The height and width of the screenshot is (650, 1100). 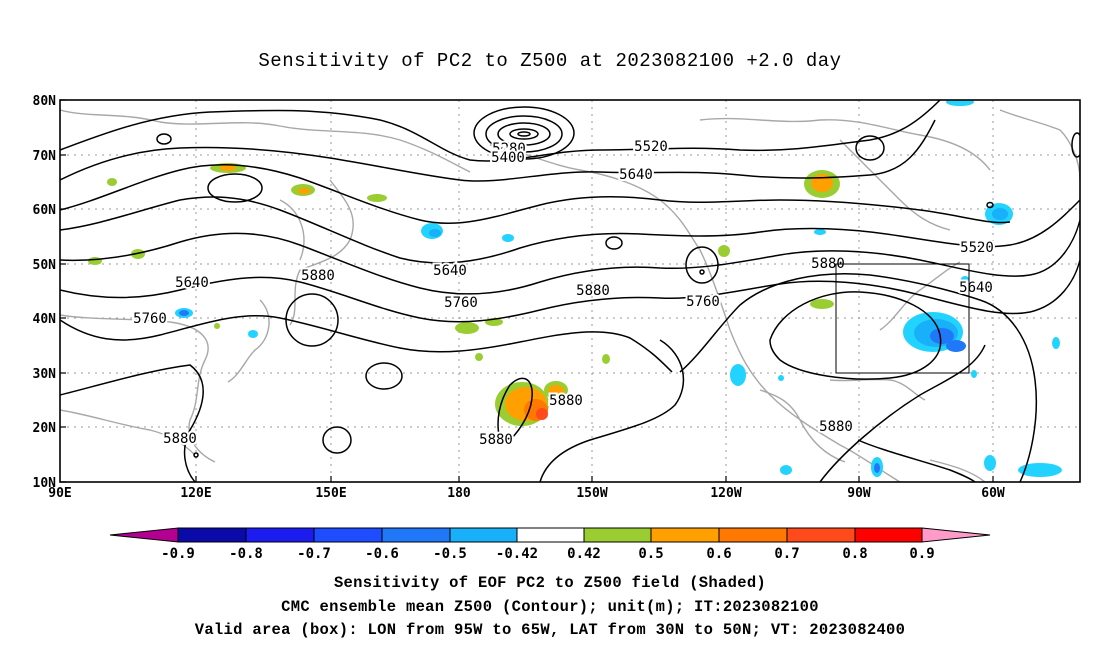 I want to click on contour-label: 5280, so click(x=509, y=149).